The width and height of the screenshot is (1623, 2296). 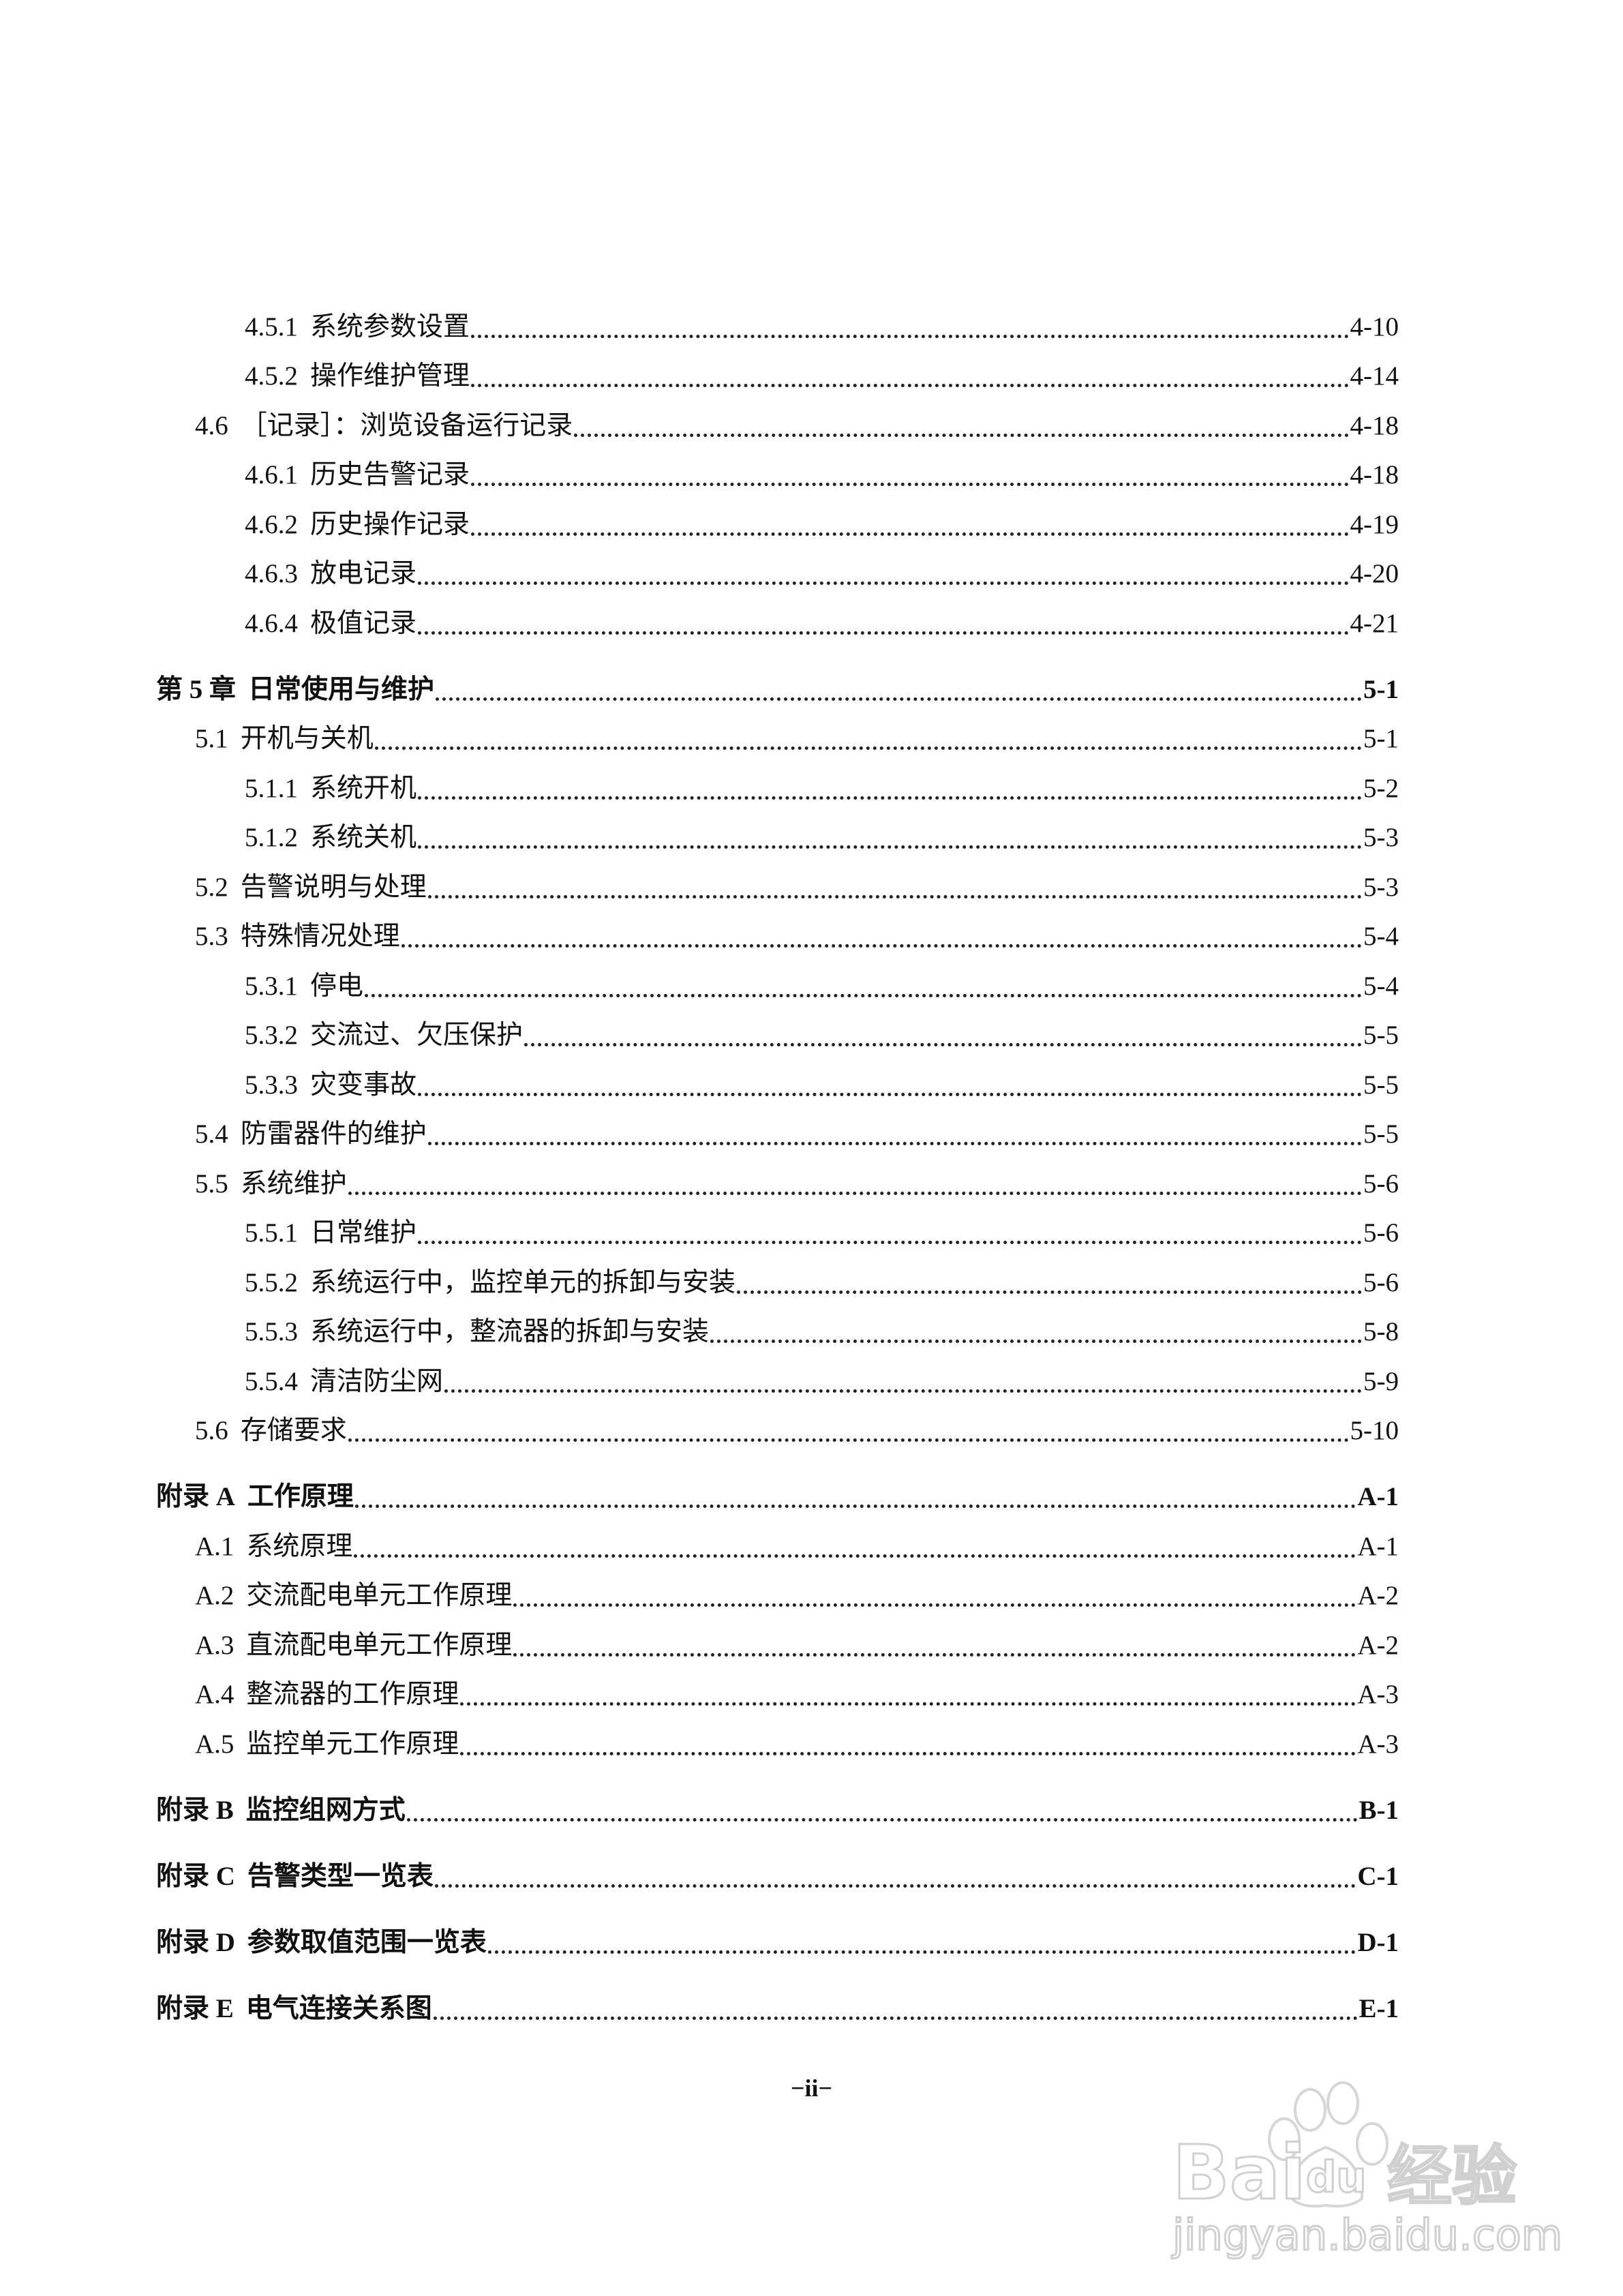 I want to click on toc-entry-number: 第 5 章, so click(x=197, y=689).